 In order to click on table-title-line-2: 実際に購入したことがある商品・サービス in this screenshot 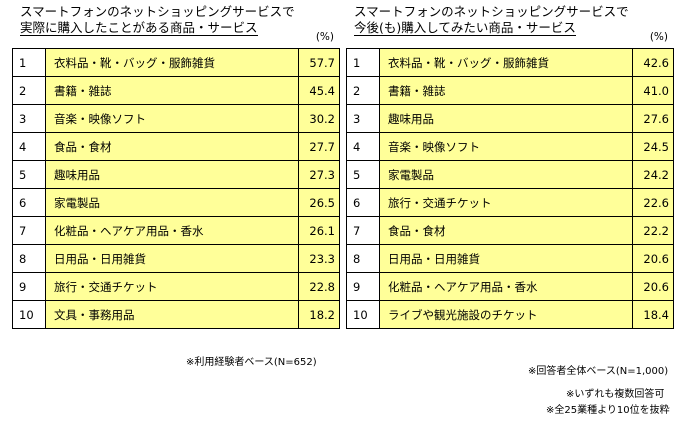, I will do `click(139, 28)`.